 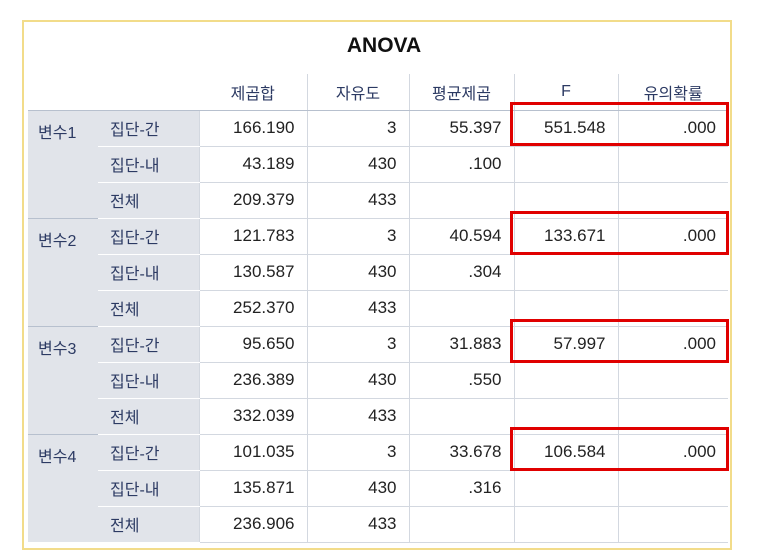 I want to click on mean-square-cell: 31.883, so click(x=461, y=344).